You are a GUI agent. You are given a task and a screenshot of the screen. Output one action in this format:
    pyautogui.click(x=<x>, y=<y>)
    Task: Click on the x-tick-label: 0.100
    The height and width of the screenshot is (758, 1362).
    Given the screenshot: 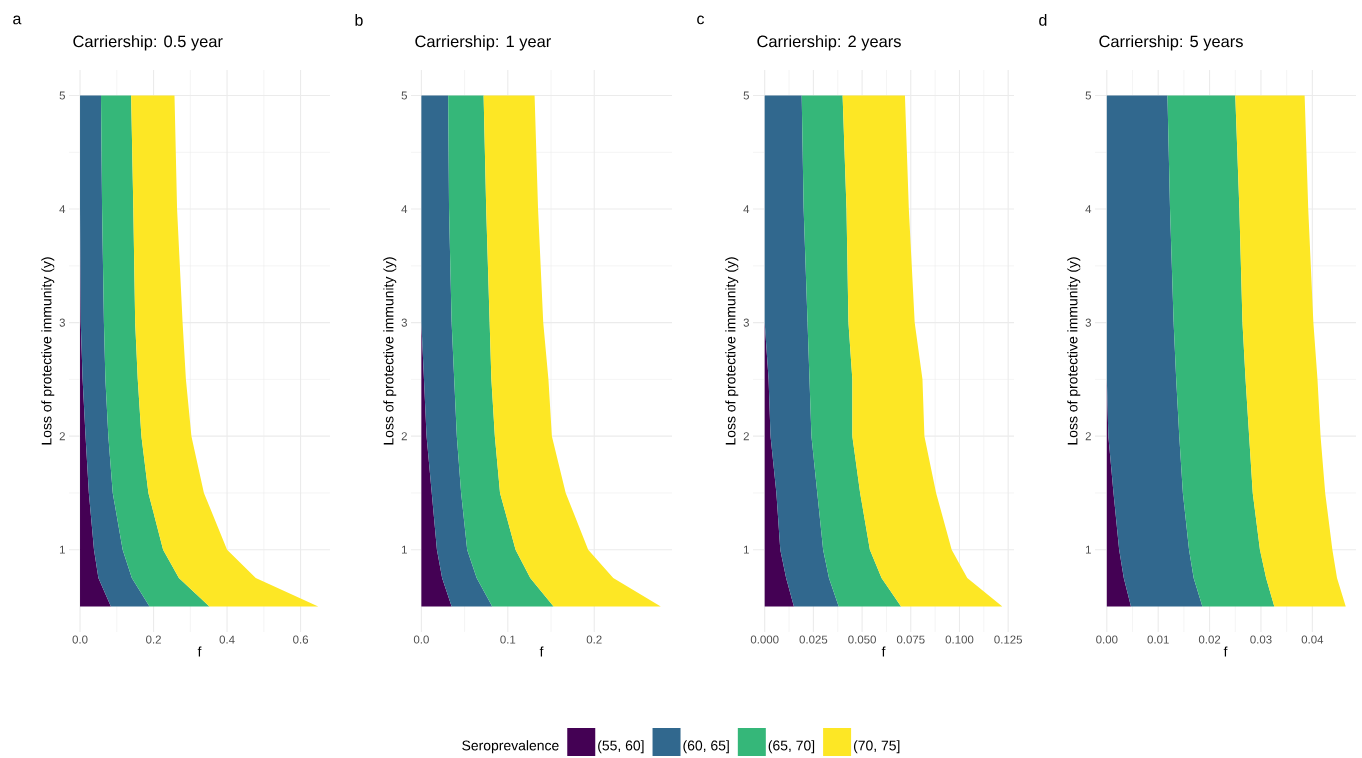 What is the action you would take?
    pyautogui.click(x=959, y=639)
    